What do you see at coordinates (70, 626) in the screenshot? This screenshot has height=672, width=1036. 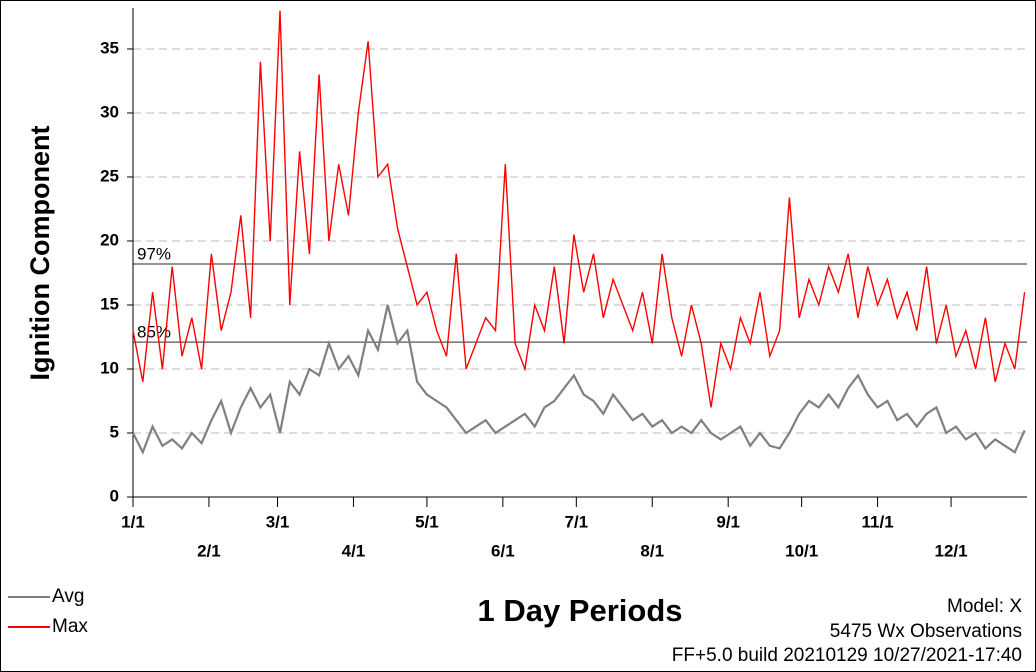 I see `legend-label: Max` at bounding box center [70, 626].